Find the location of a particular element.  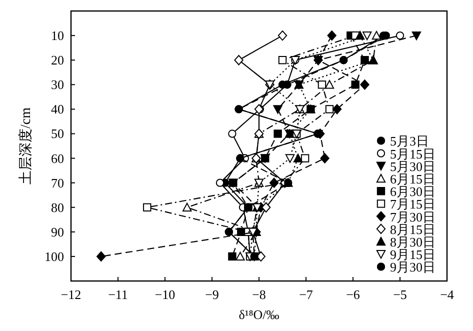

legend-label: 5月3日 is located at coordinates (409, 141).